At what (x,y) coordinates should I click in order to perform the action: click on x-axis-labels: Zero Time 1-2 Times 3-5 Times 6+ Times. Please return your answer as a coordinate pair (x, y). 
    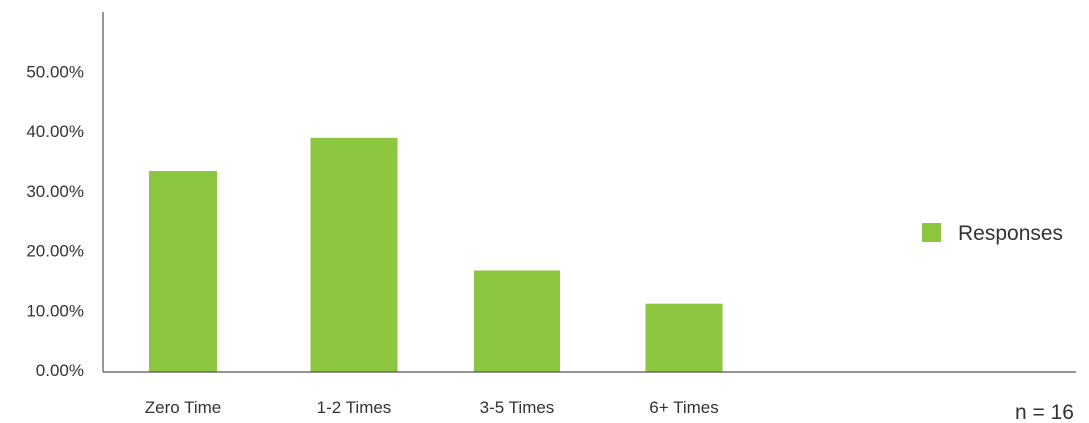
    Looking at the image, I should click on (432, 407).